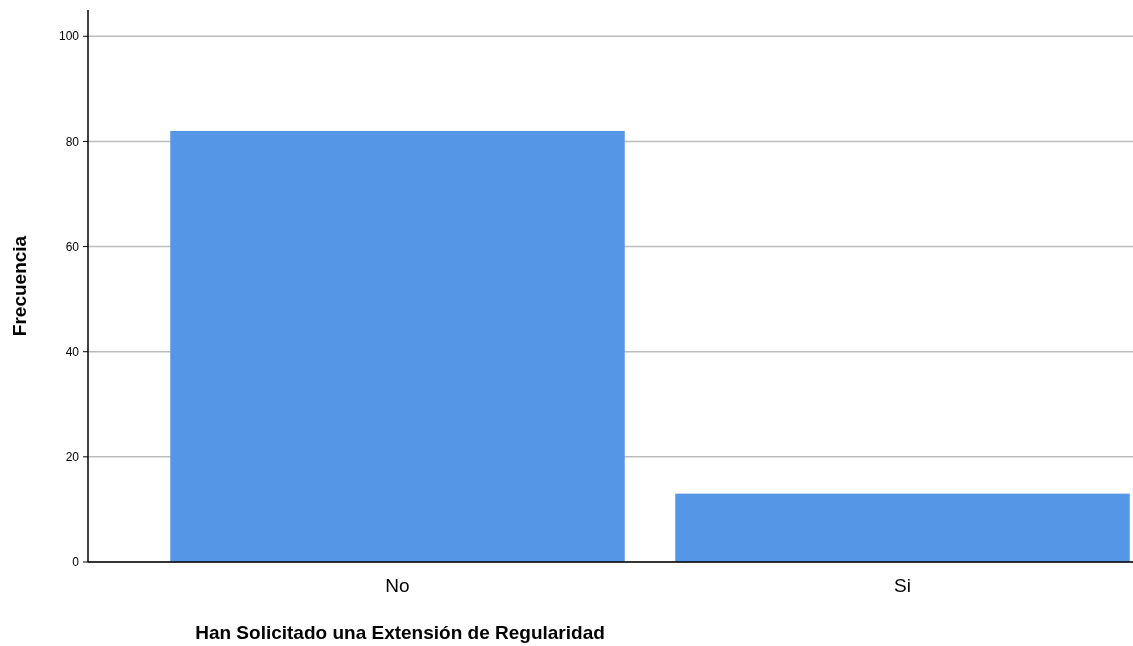 The height and width of the screenshot is (646, 1133). What do you see at coordinates (72, 141) in the screenshot?
I see `y-tick-label: 80` at bounding box center [72, 141].